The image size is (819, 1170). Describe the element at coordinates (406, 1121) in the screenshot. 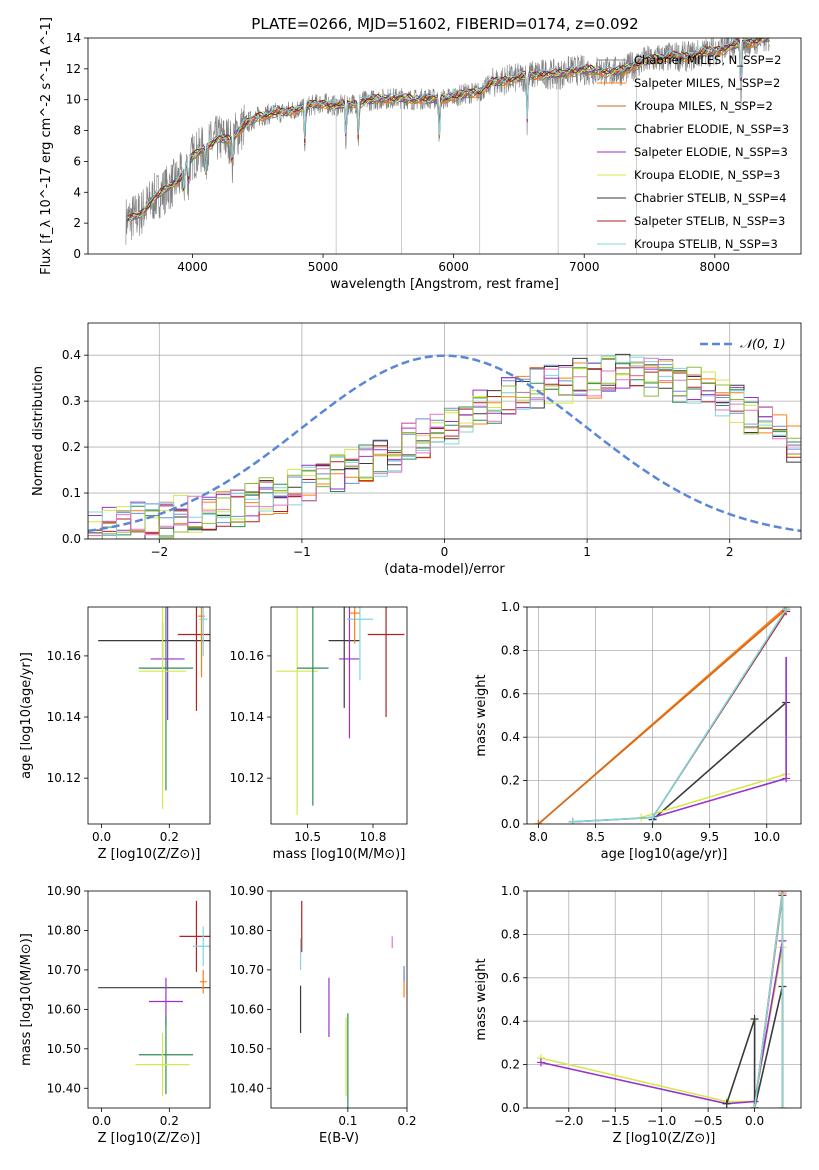

I see `x-tick-label: 0.2` at that location.